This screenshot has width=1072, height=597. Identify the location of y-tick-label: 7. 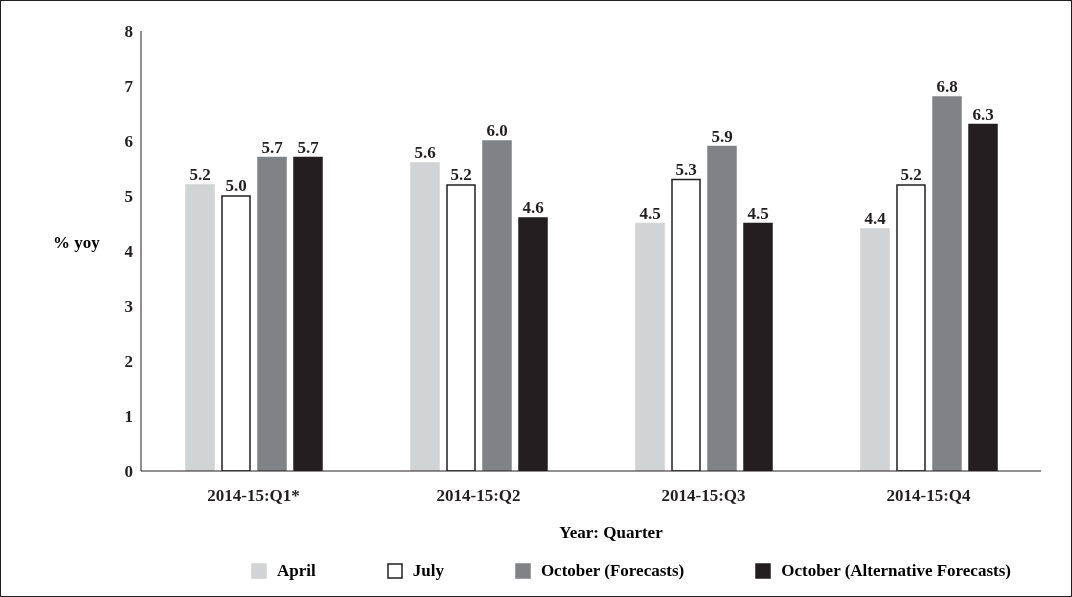
(129, 87).